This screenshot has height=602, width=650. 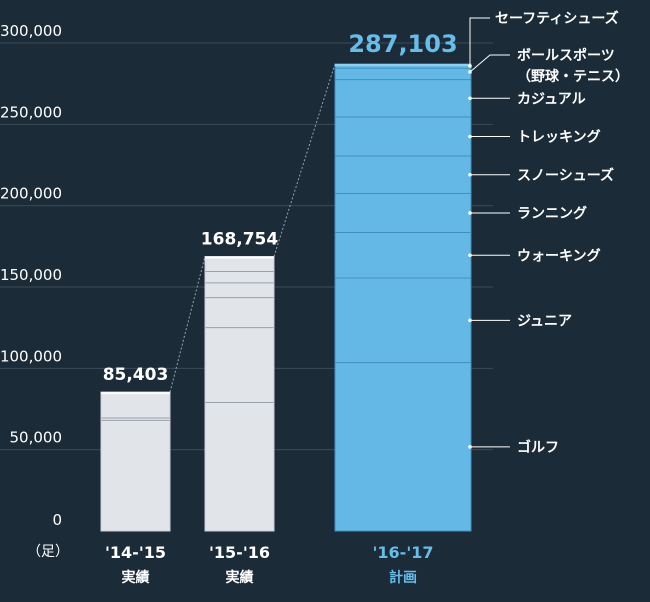 I want to click on x-tick-label: '14-'15, so click(x=135, y=552).